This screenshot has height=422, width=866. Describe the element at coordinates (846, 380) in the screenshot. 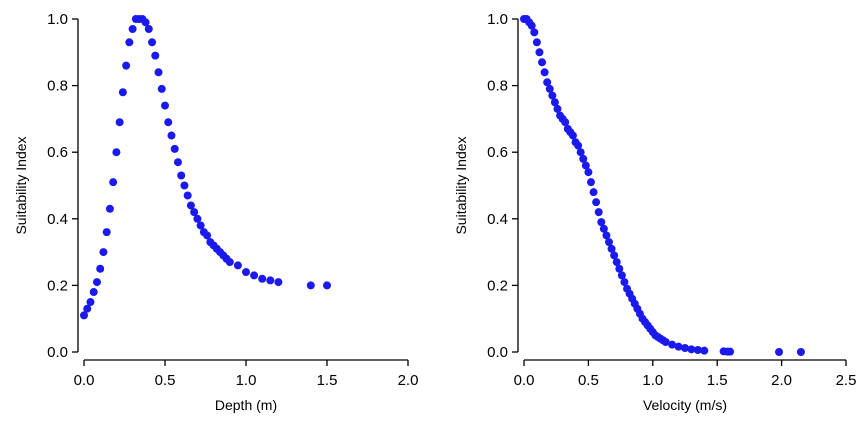

I see `x-tick-label: 2.5` at that location.